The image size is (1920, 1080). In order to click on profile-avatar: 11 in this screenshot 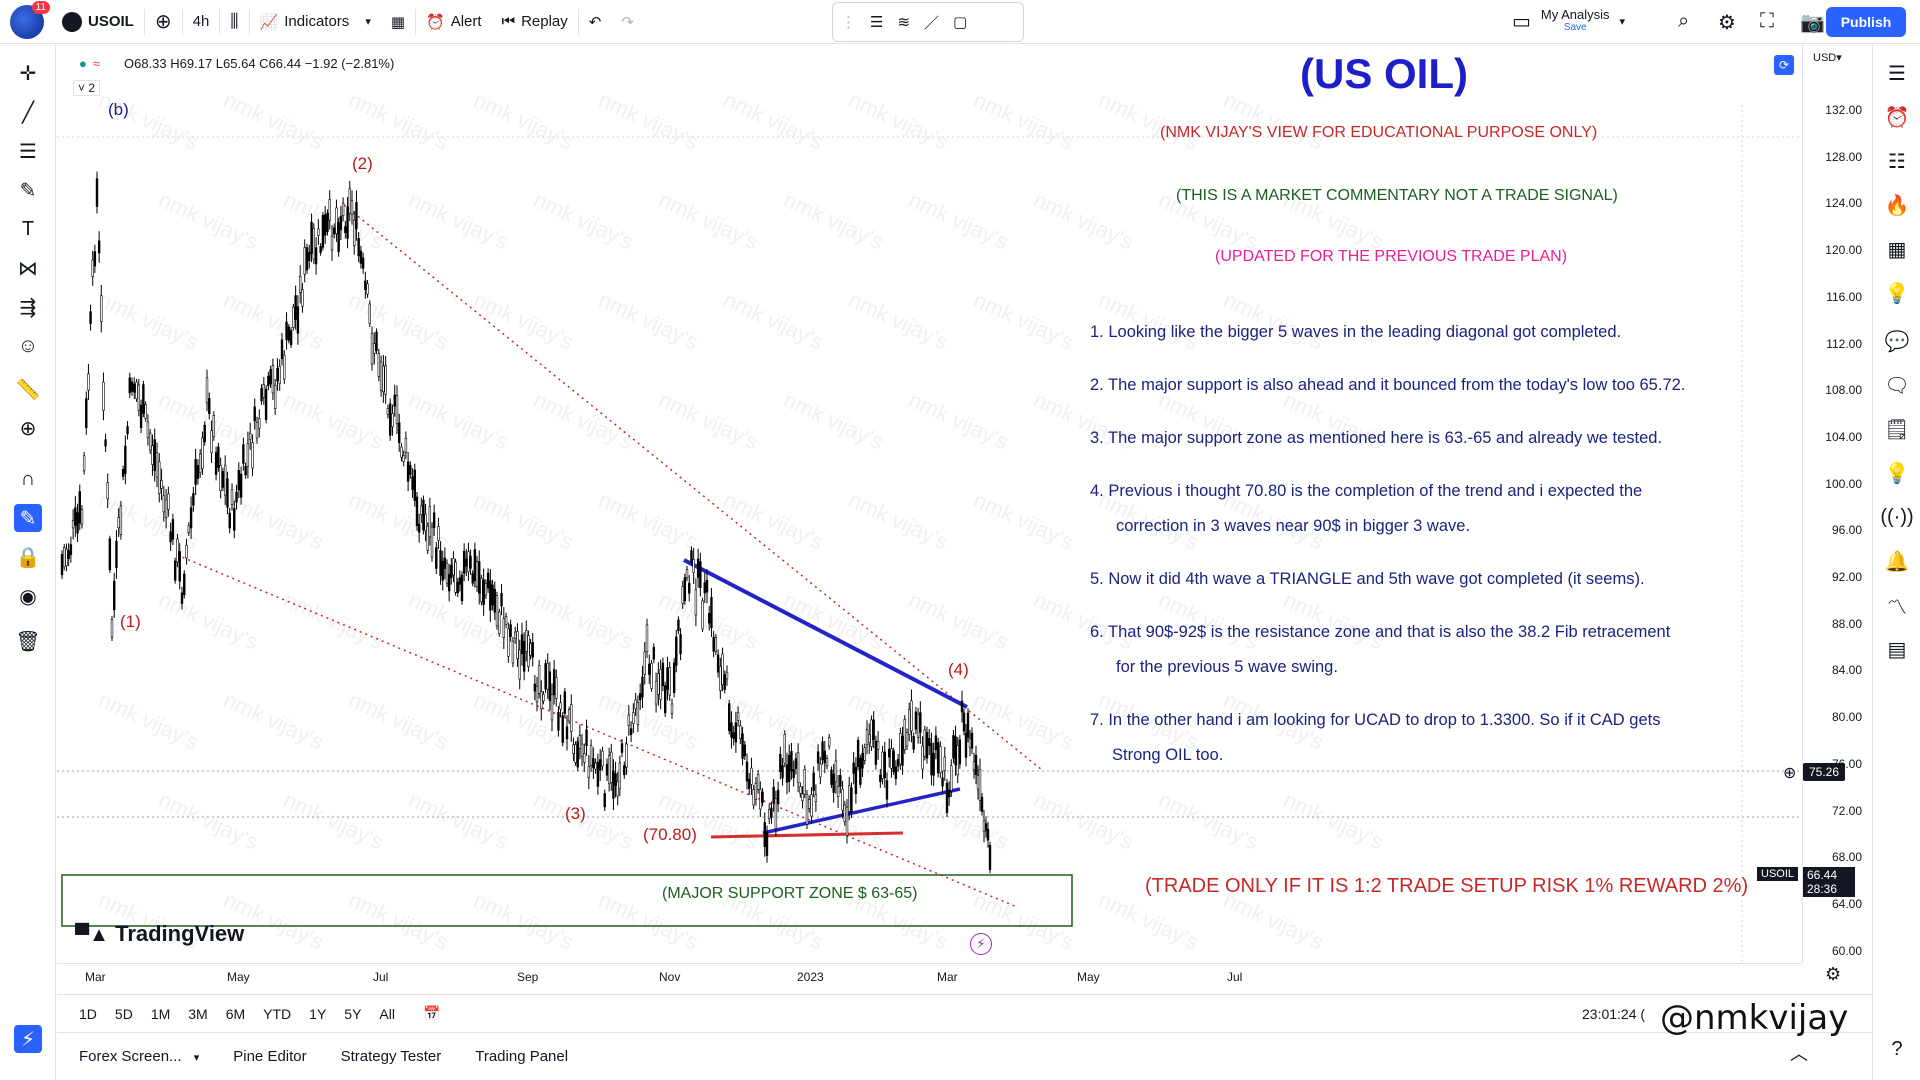, I will do `click(30, 19)`.